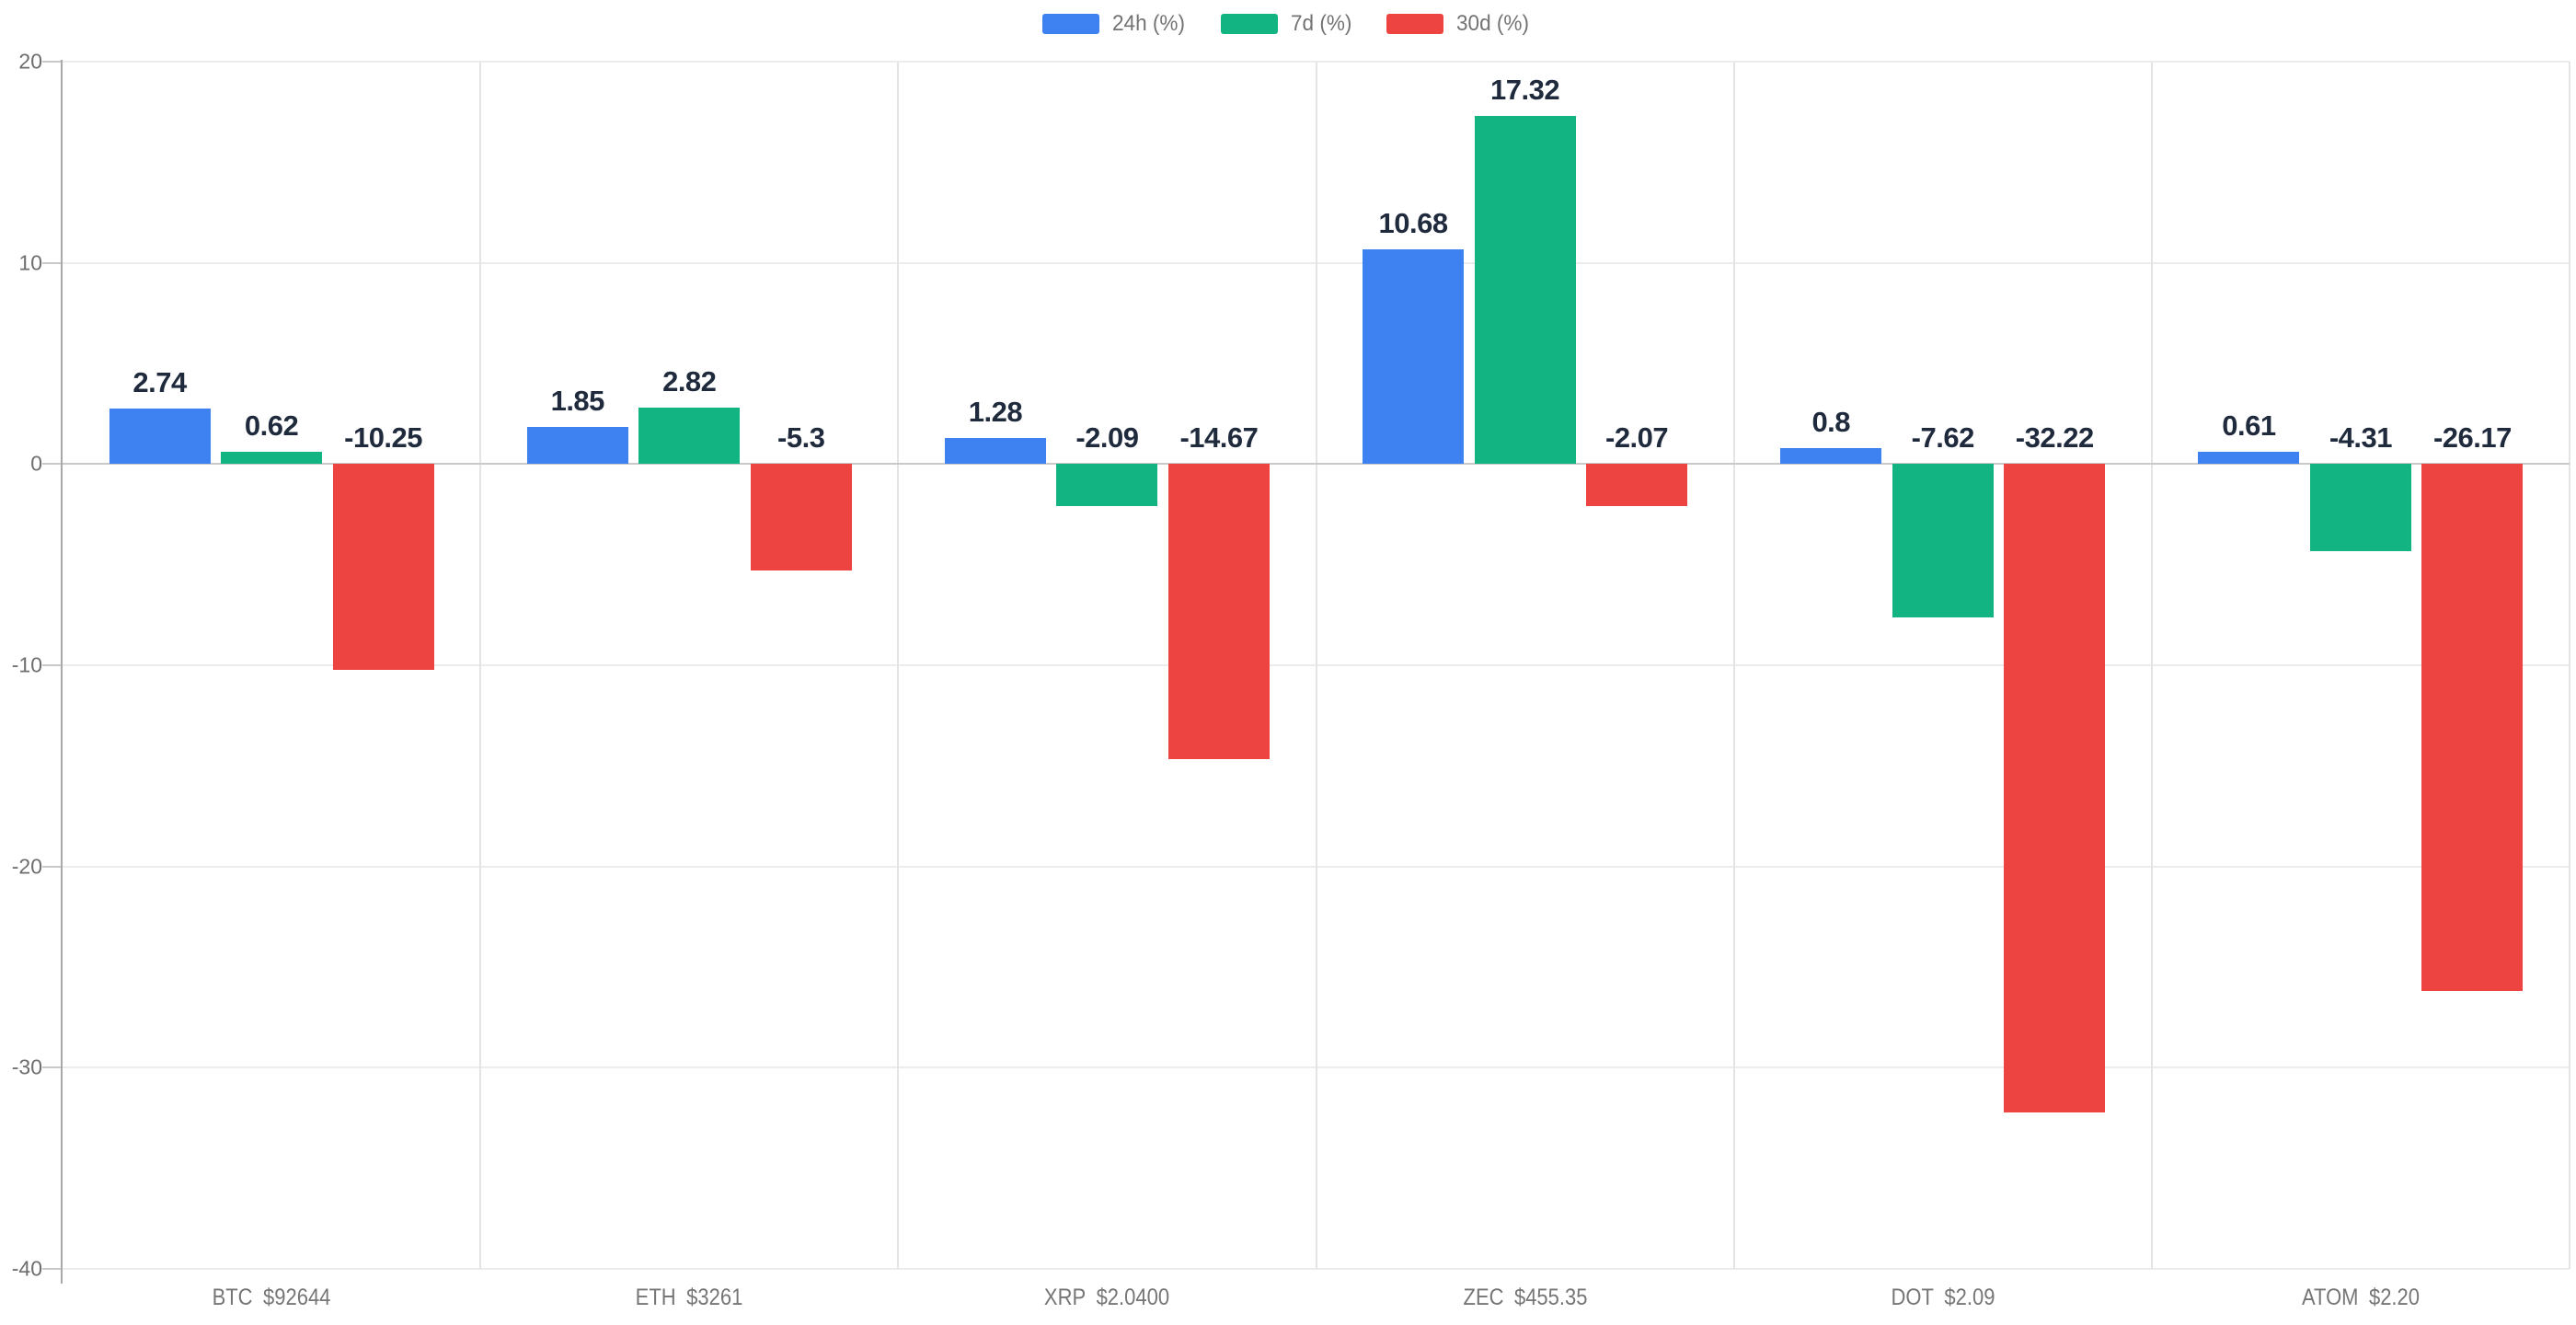 Image resolution: width=2576 pixels, height=1325 pixels. Describe the element at coordinates (1133, 1297) in the screenshot. I see `category-price: $2.0400` at that location.